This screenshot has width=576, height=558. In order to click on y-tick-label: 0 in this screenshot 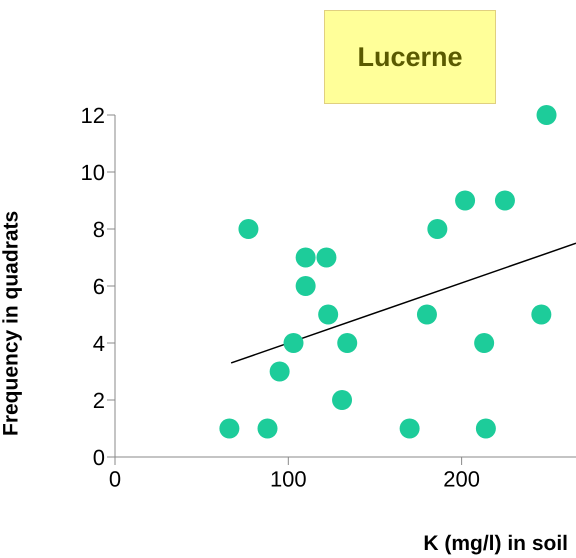, I will do `click(98, 457)`.